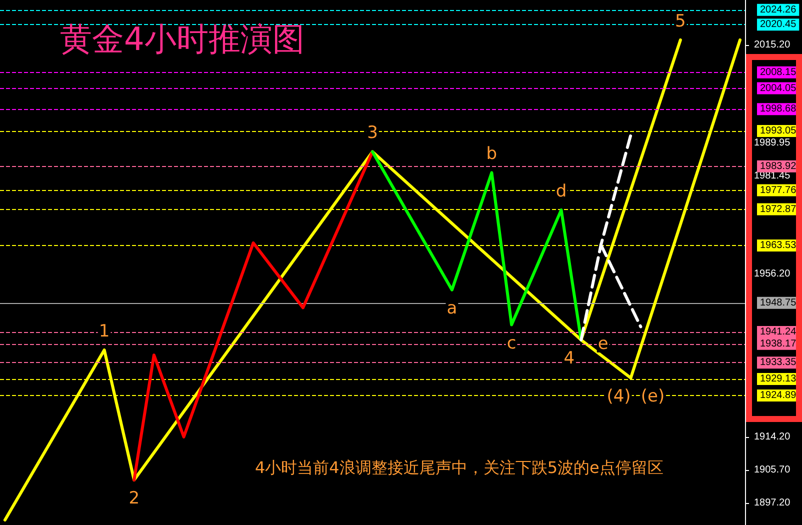 The width and height of the screenshot is (802, 525). Describe the element at coordinates (618, 396) in the screenshot. I see `annotation: (4)` at that location.